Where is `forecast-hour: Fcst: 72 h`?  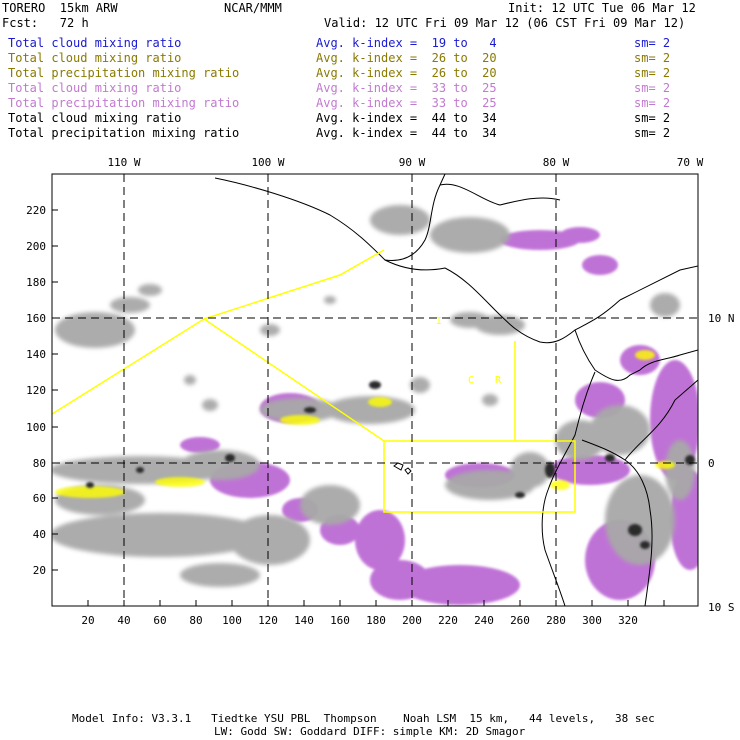
forecast-hour: Fcst: 72 h is located at coordinates (45, 23).